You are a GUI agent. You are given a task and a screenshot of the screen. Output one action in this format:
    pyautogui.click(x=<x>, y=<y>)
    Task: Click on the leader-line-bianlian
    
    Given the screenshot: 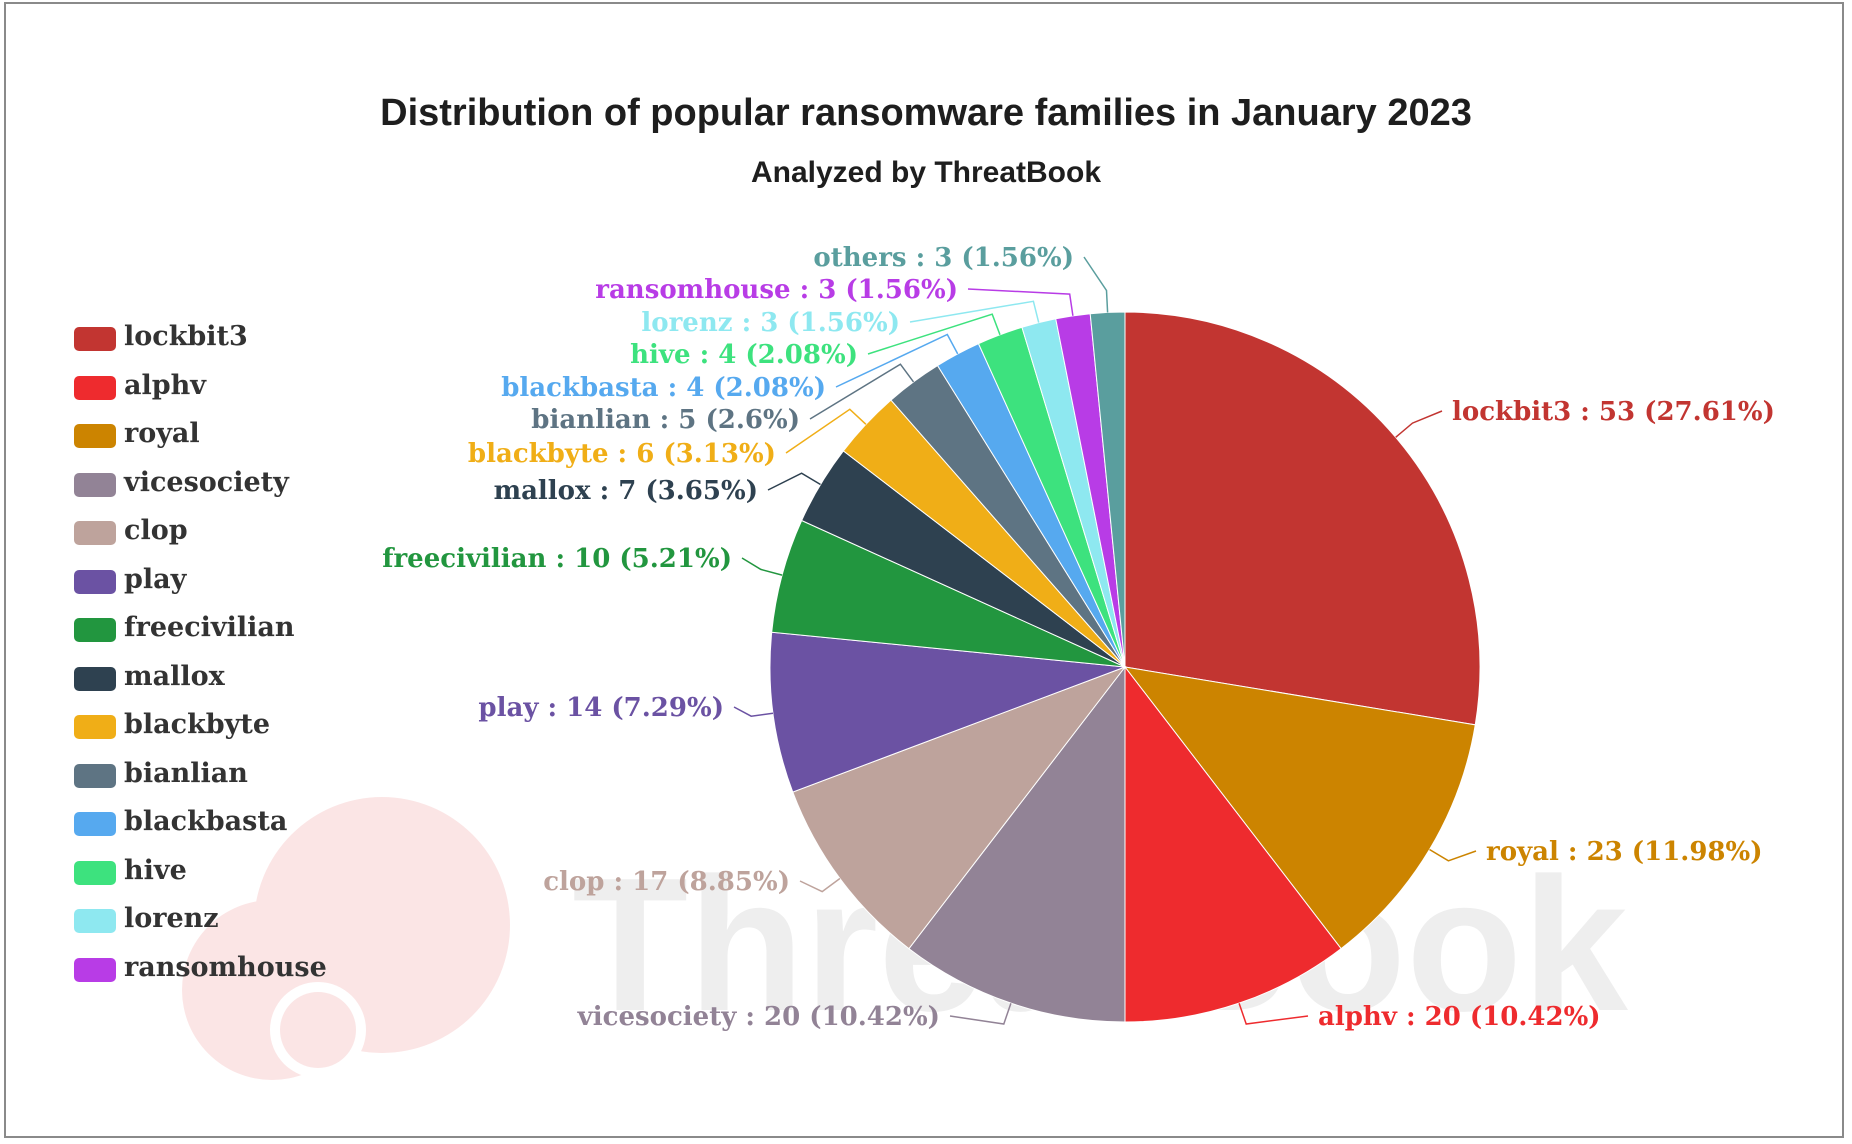 What is the action you would take?
    pyautogui.click(x=862, y=391)
    